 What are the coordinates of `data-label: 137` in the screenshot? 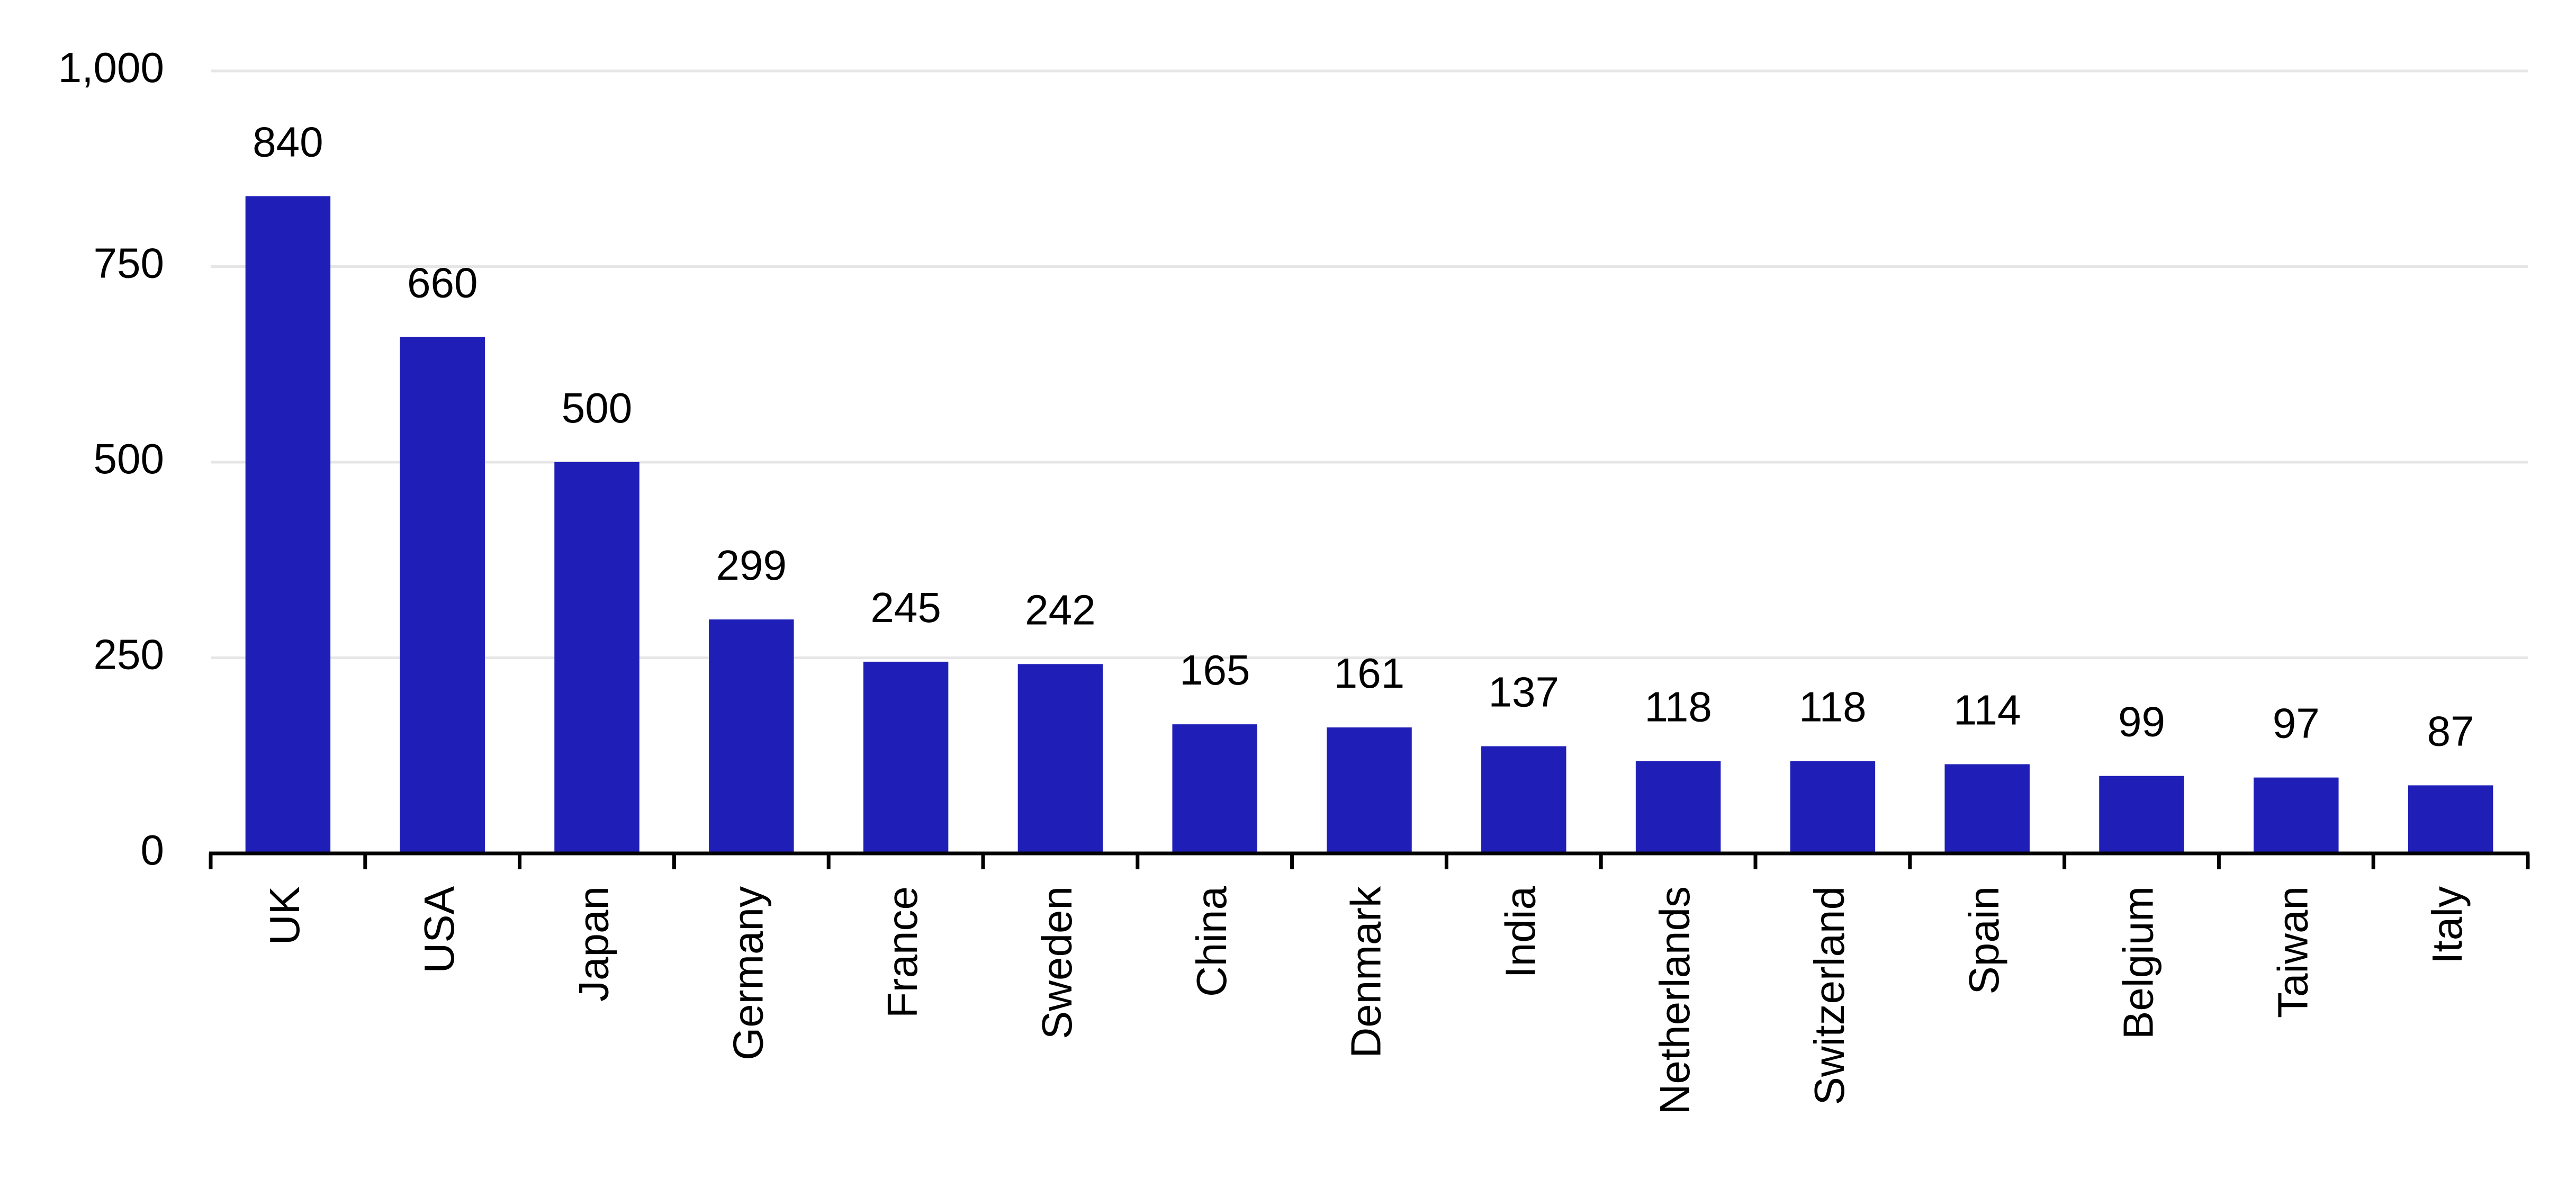 It's located at (1524, 692).